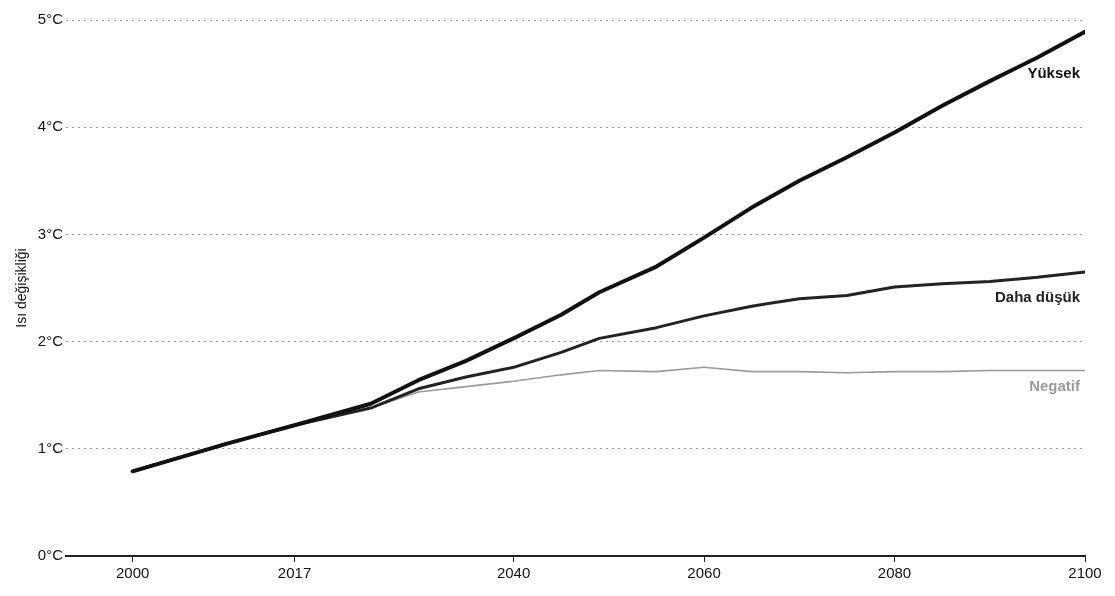  Describe the element at coordinates (704, 573) in the screenshot. I see `x-tick-label: 2060` at that location.